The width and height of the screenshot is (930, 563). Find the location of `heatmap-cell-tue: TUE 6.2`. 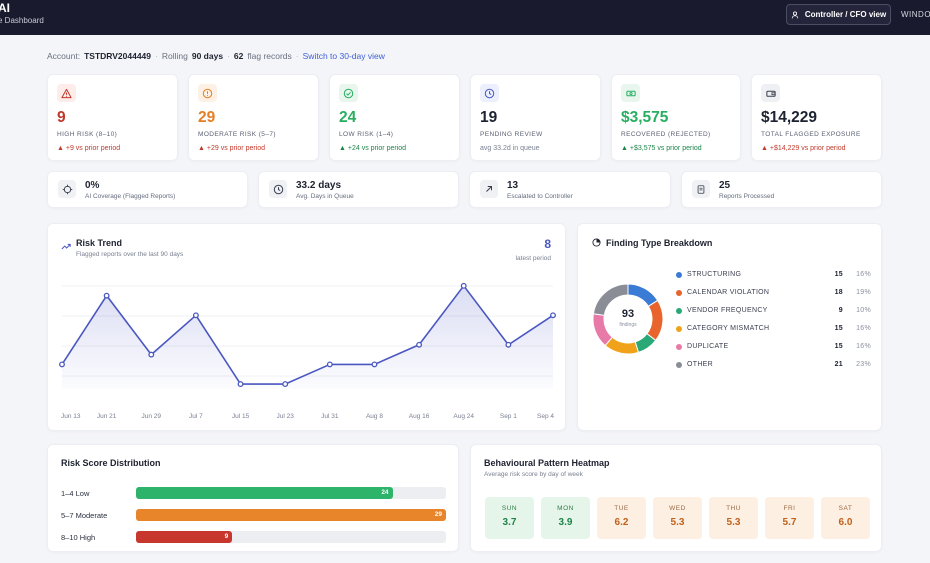

heatmap-cell-tue: TUE 6.2 is located at coordinates (621, 518).